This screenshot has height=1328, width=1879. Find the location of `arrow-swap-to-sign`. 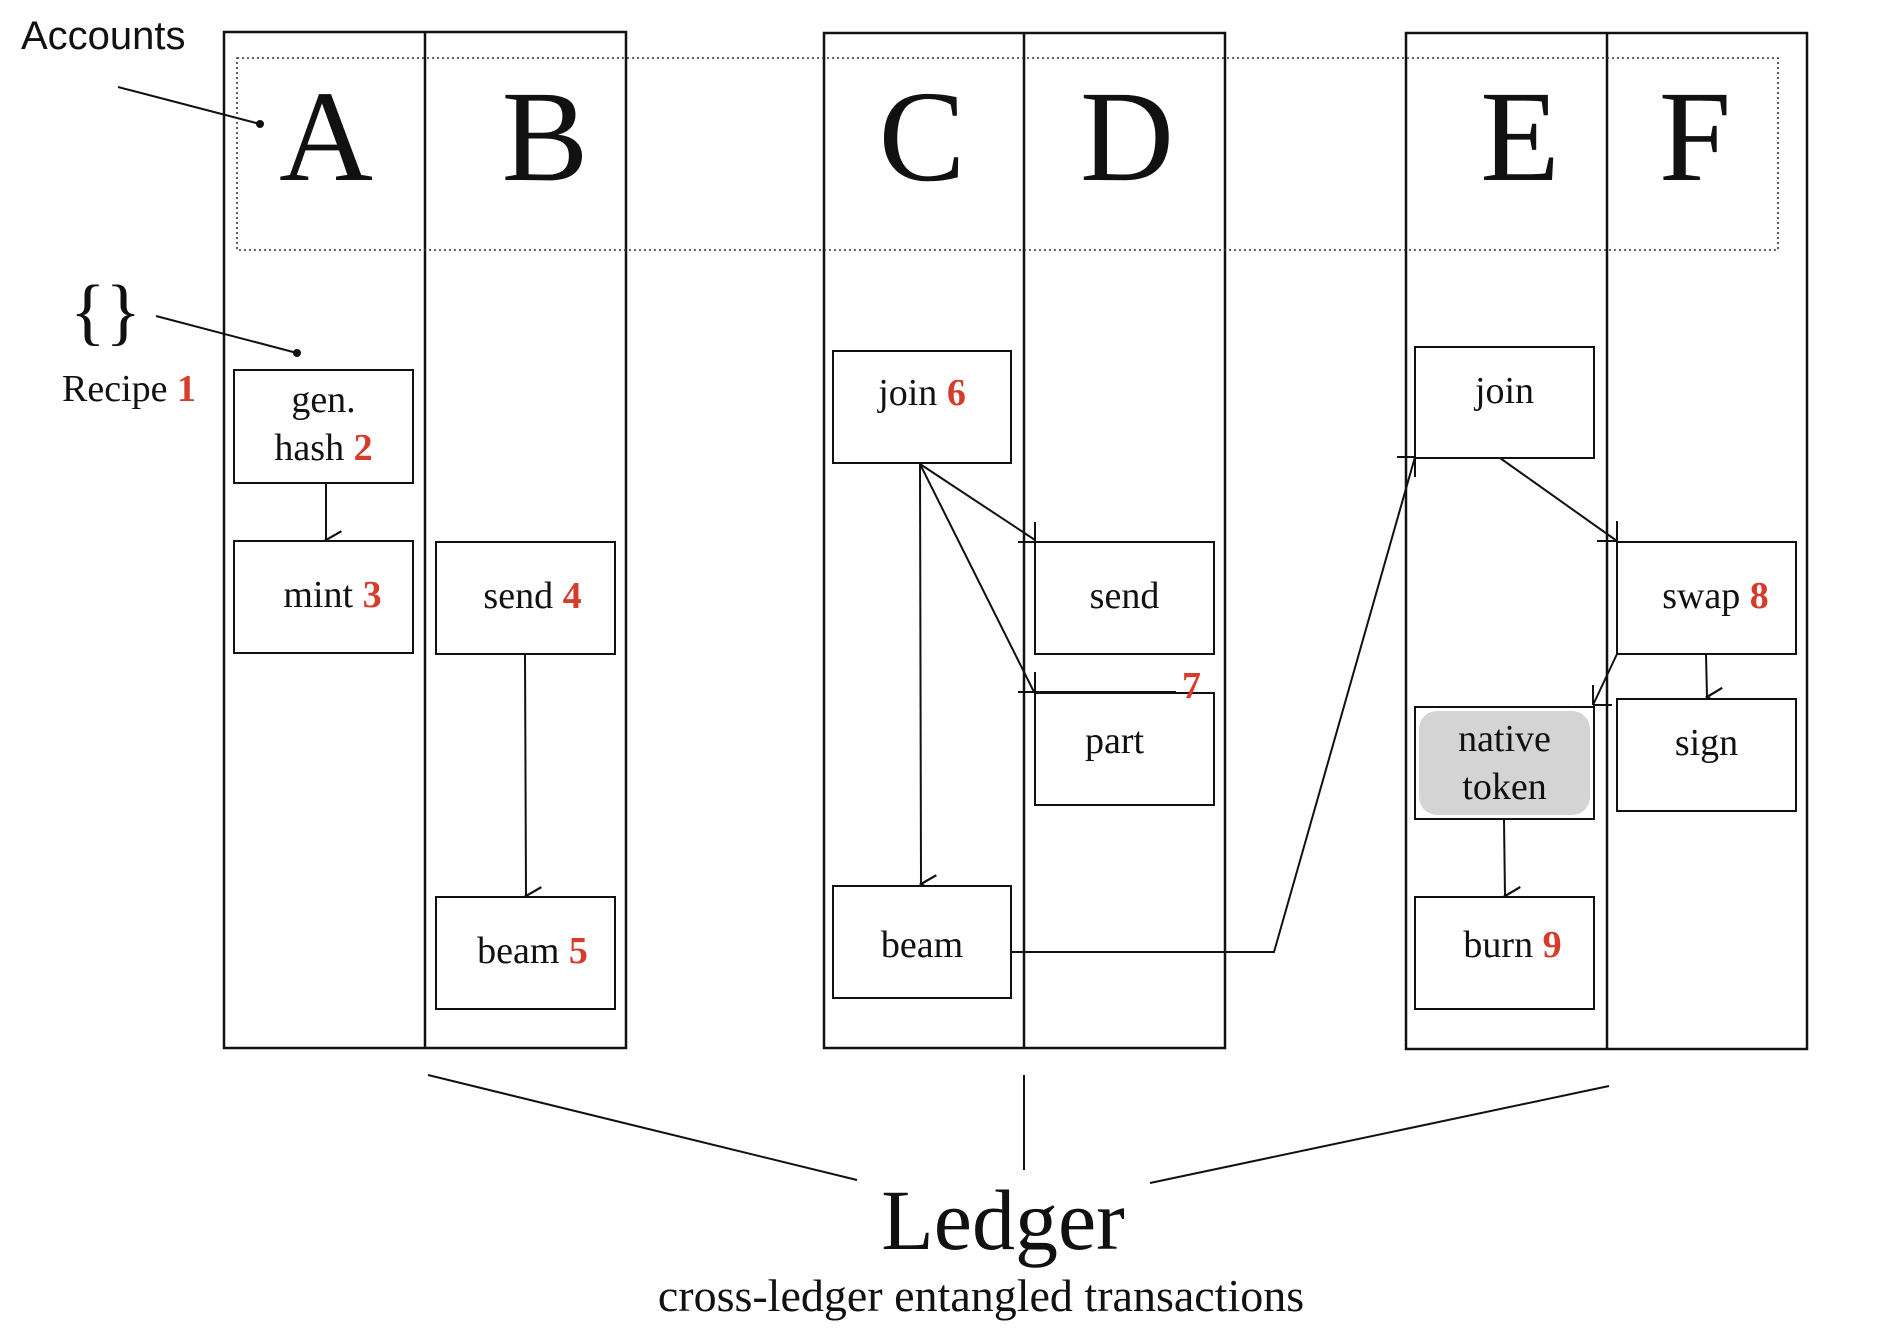

arrow-swap-to-sign is located at coordinates (1706, 675).